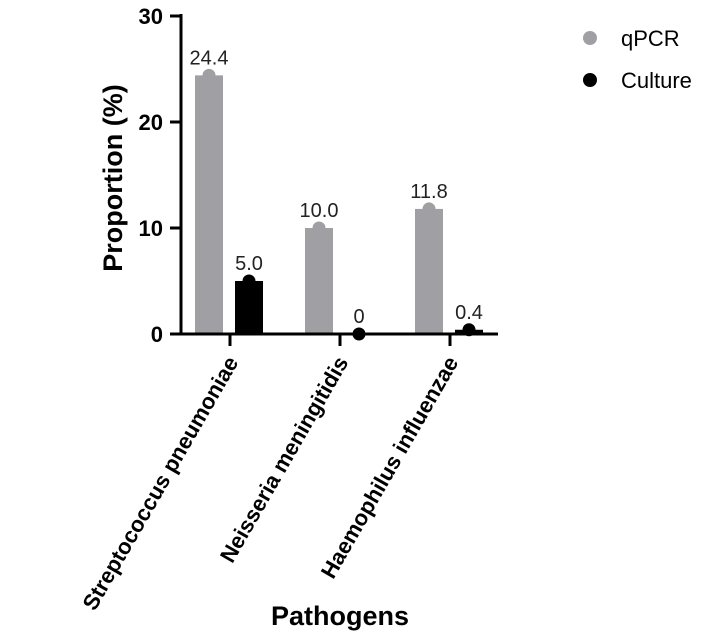  What do you see at coordinates (590, 38) in the screenshot?
I see `legend-marker-qpcr` at bounding box center [590, 38].